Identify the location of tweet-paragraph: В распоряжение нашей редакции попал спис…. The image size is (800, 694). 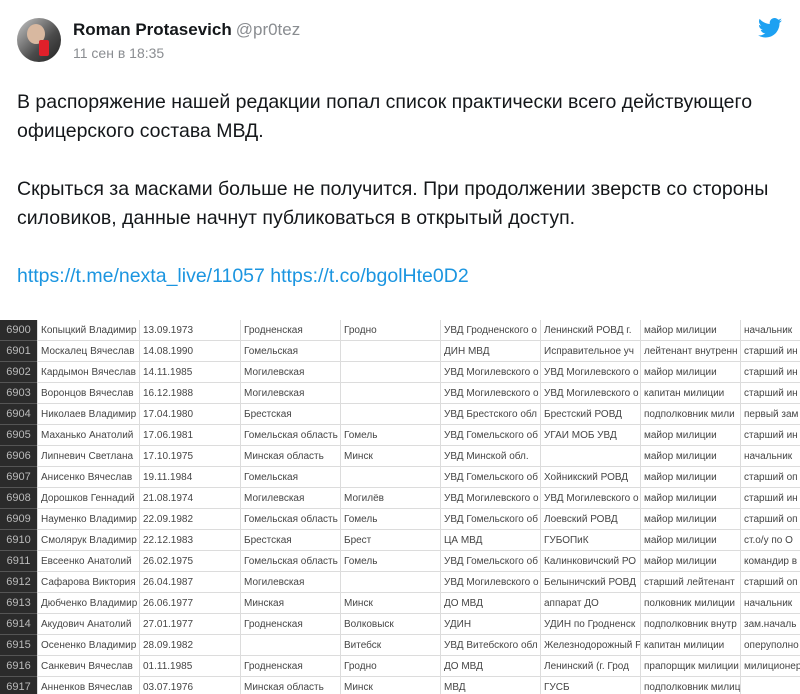
(385, 116).